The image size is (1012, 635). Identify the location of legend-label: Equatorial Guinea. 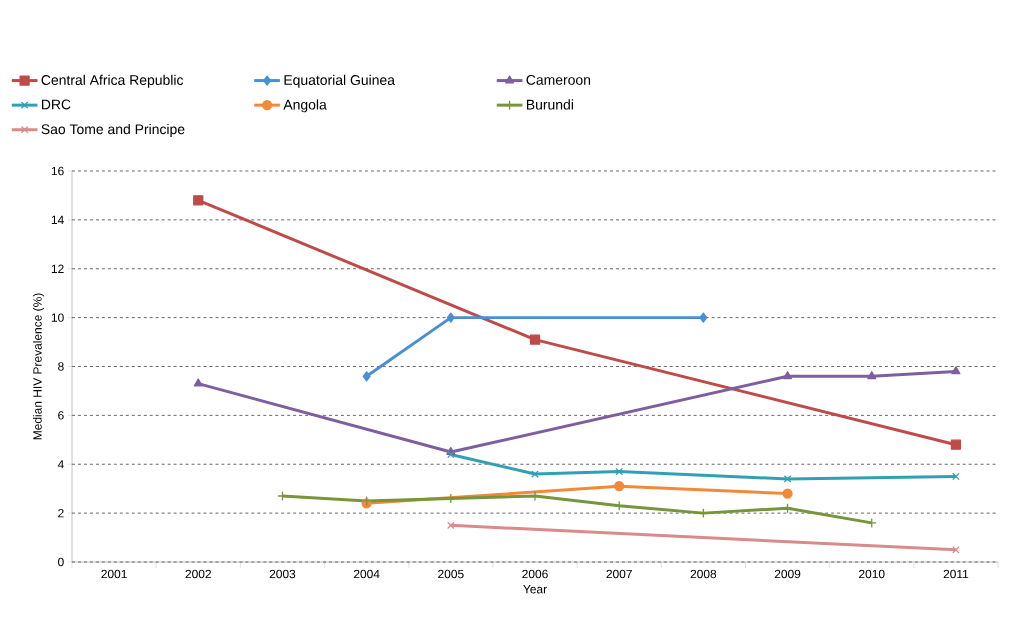
(339, 81).